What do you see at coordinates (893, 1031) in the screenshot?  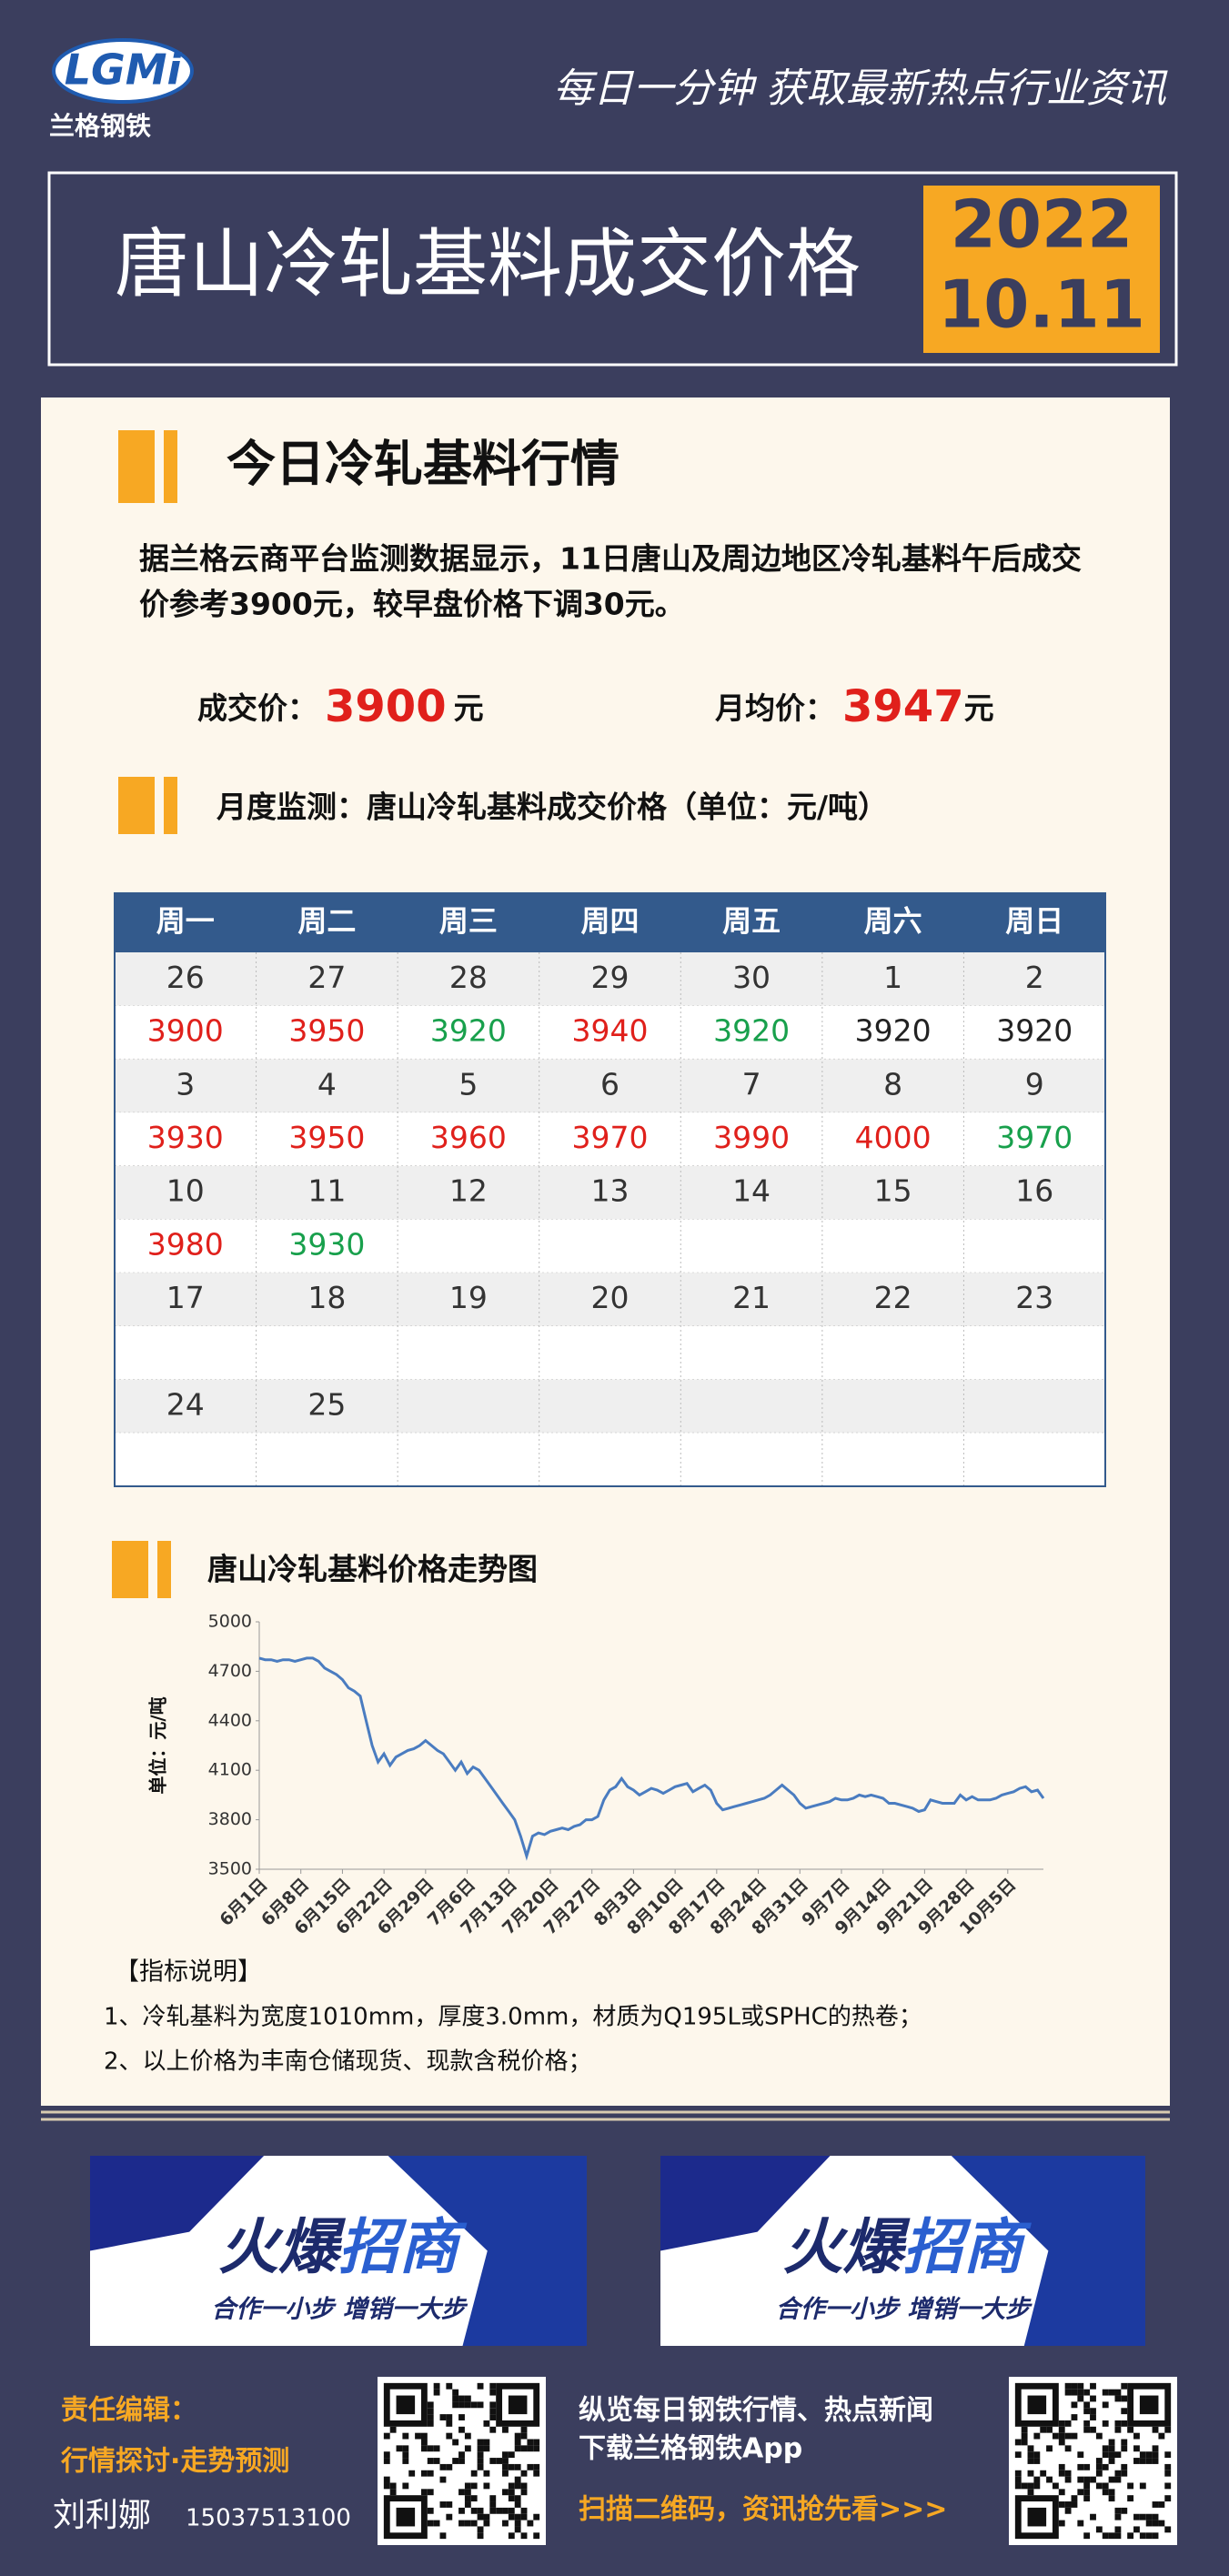 I see `price-cell: 3920` at bounding box center [893, 1031].